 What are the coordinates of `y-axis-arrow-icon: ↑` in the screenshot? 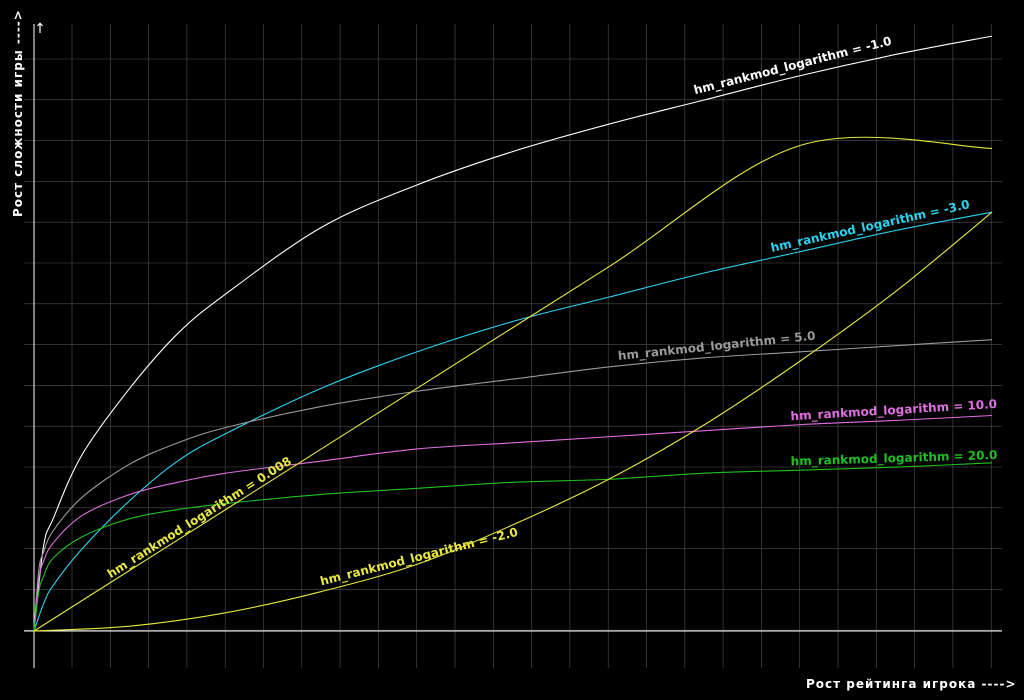 It's located at (40, 29).